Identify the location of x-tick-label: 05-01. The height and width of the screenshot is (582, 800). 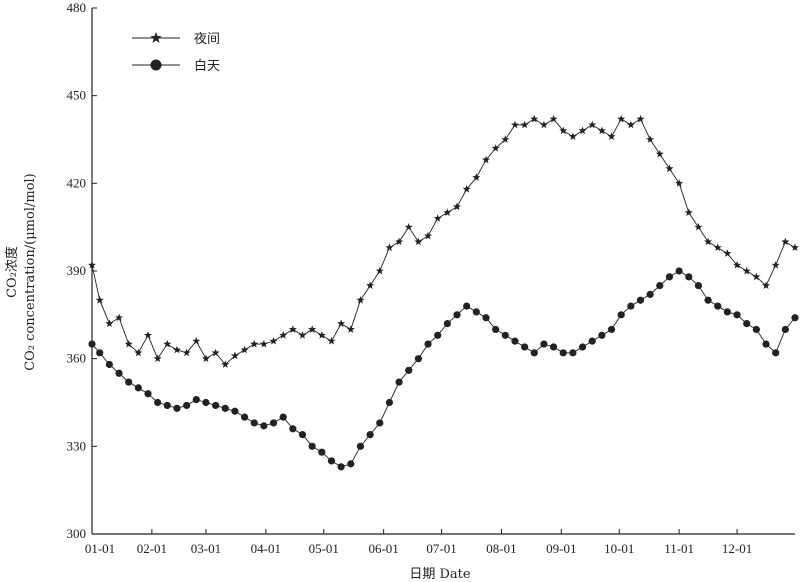
(324, 548).